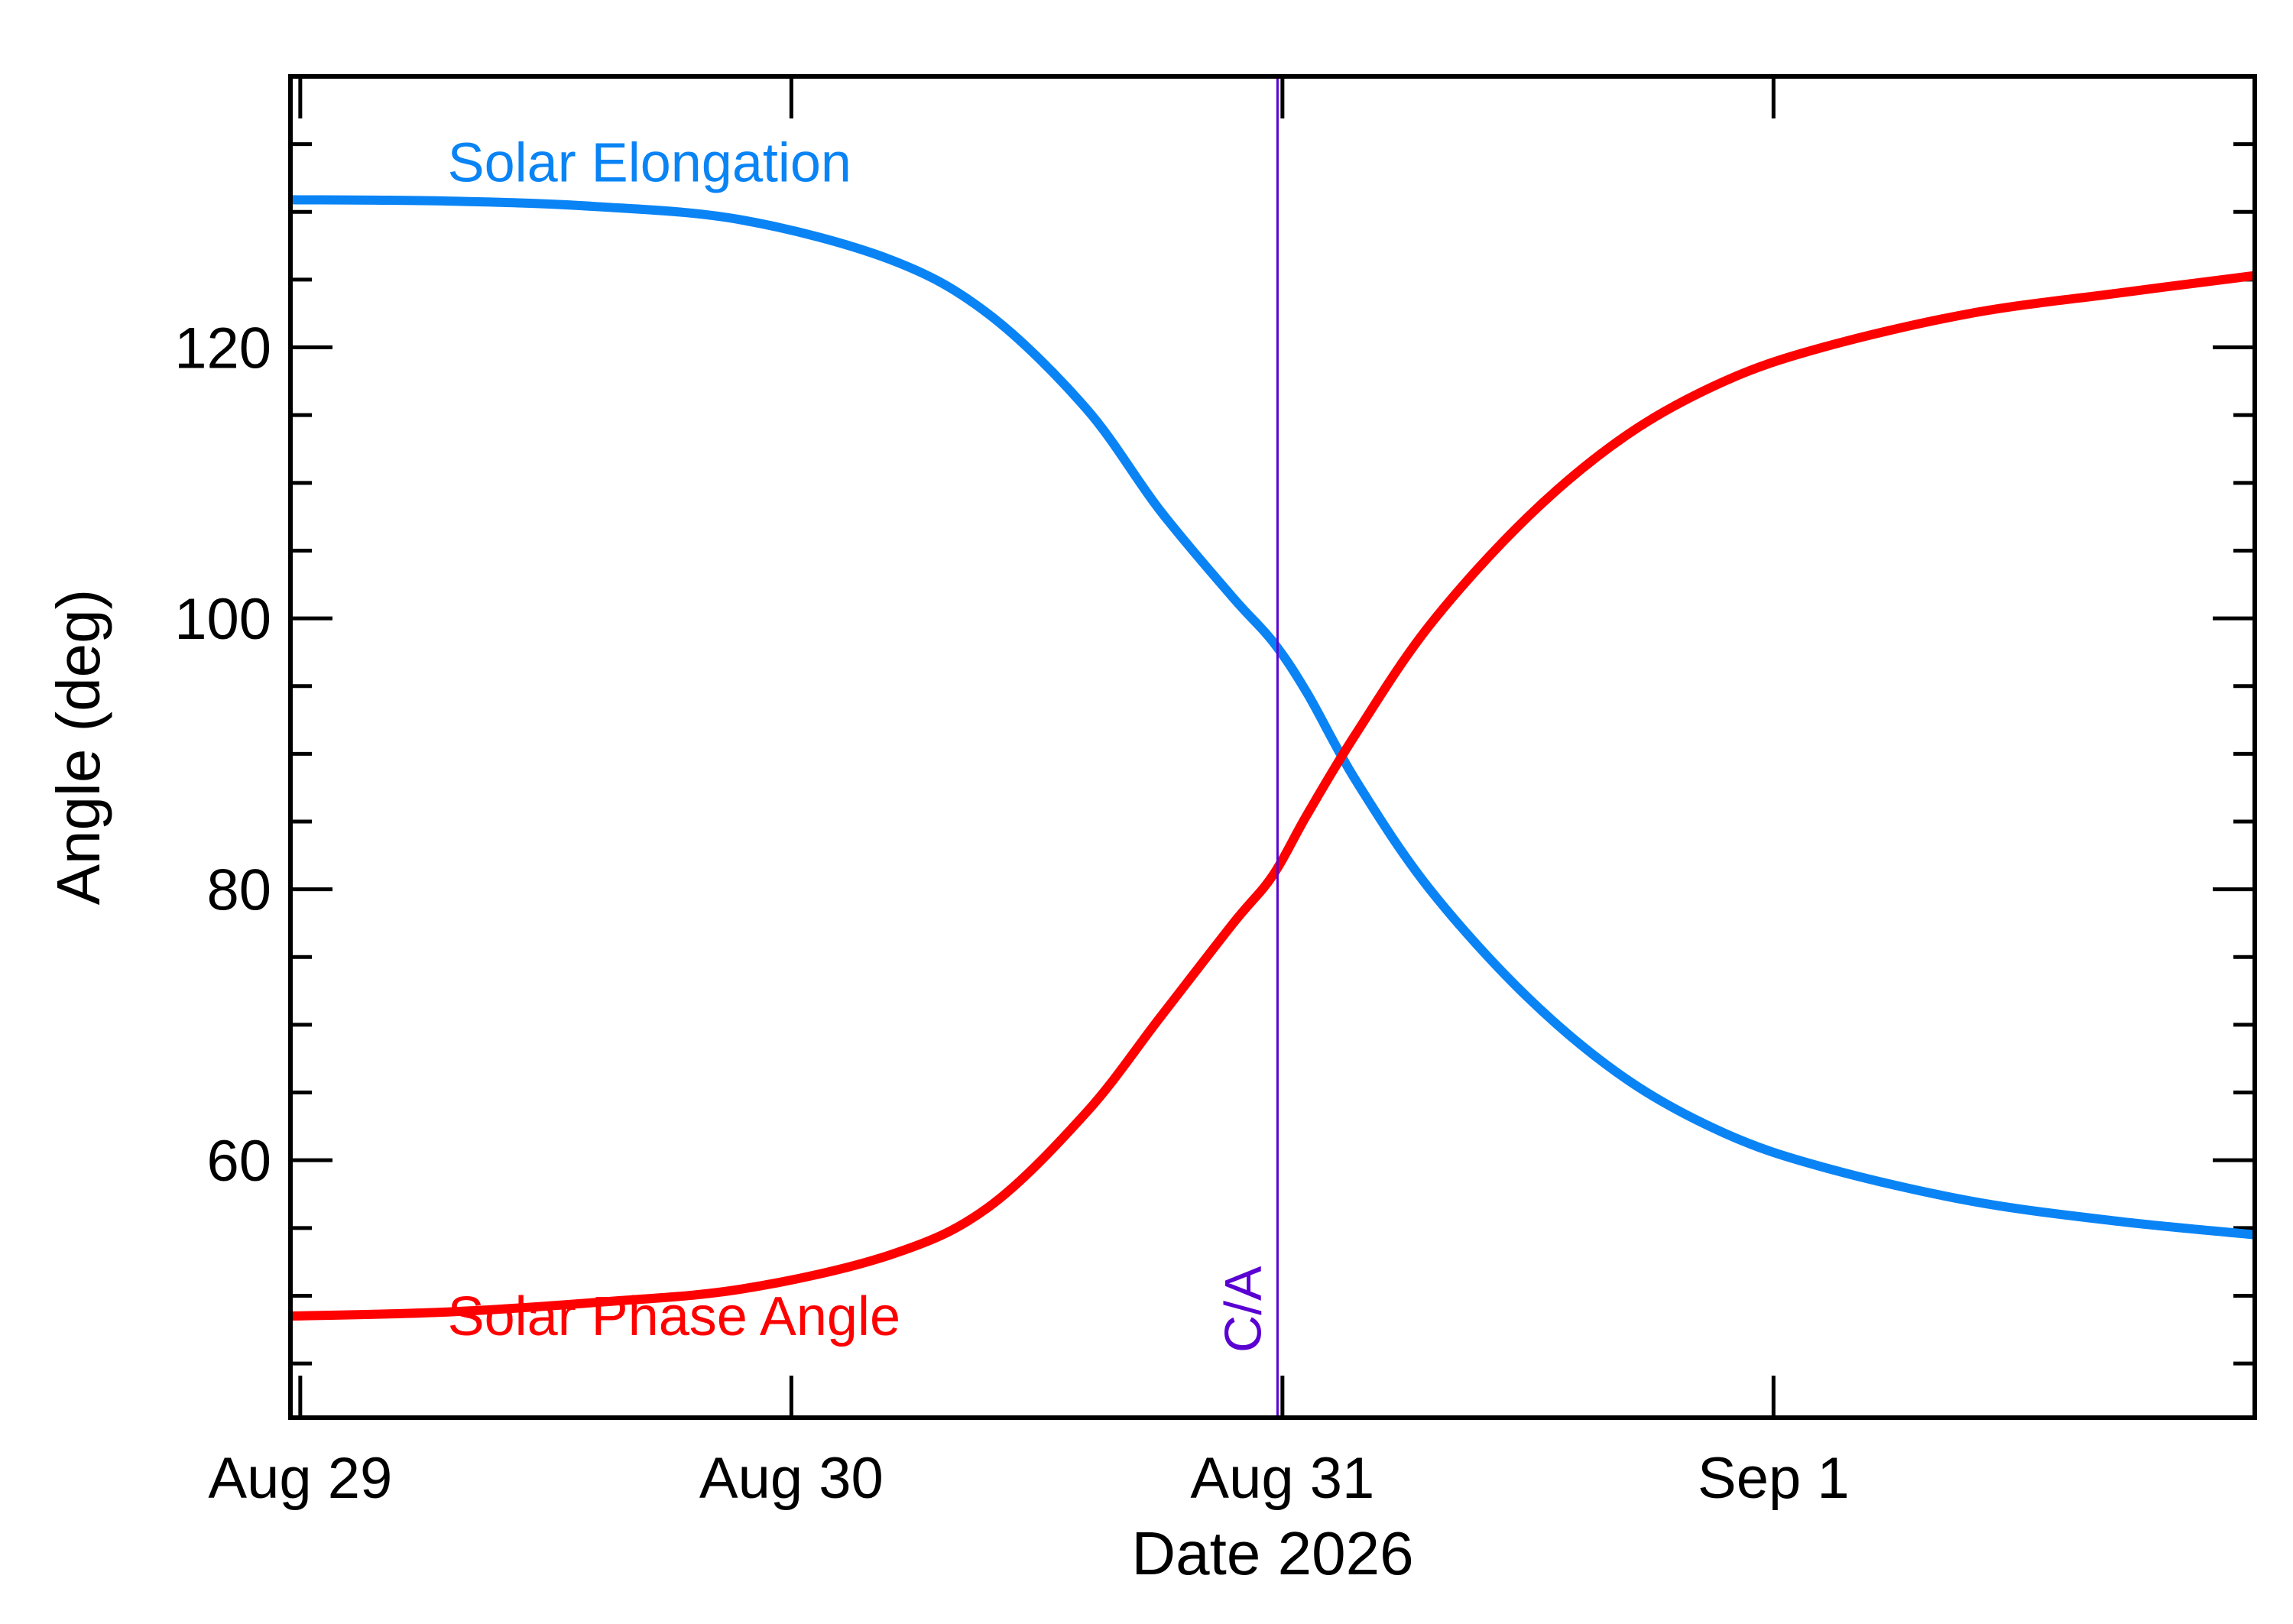 The width and height of the screenshot is (2293, 1624). What do you see at coordinates (1774, 1478) in the screenshot?
I see `x-tick-label: Sep 1` at bounding box center [1774, 1478].